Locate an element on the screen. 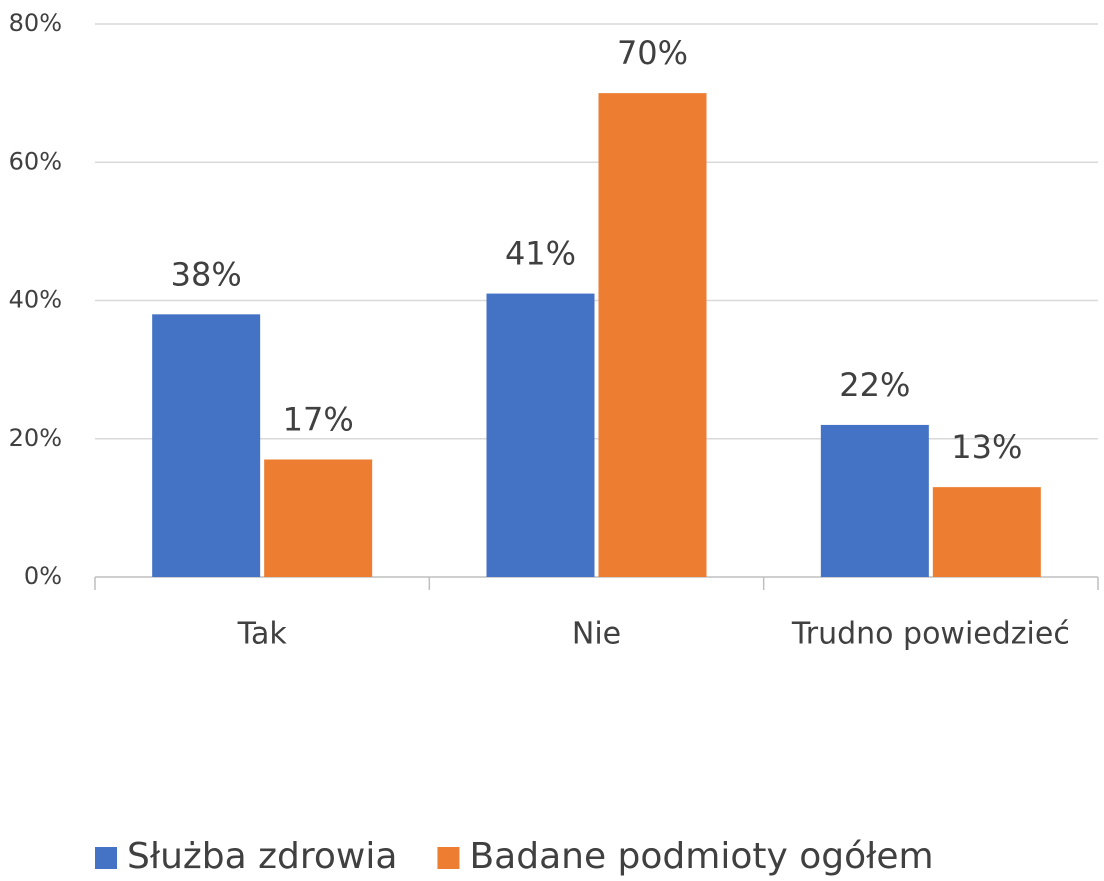  y-tick-label: 80% is located at coordinates (35, 23).